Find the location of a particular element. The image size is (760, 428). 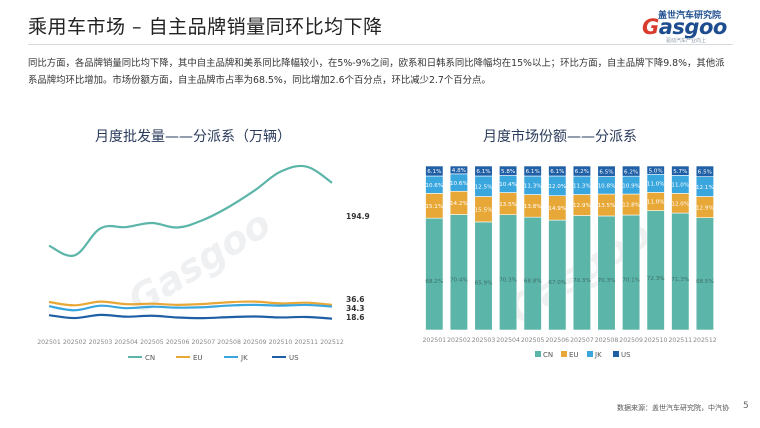

bar-data-label-cn: 70.4% is located at coordinates (459, 281).